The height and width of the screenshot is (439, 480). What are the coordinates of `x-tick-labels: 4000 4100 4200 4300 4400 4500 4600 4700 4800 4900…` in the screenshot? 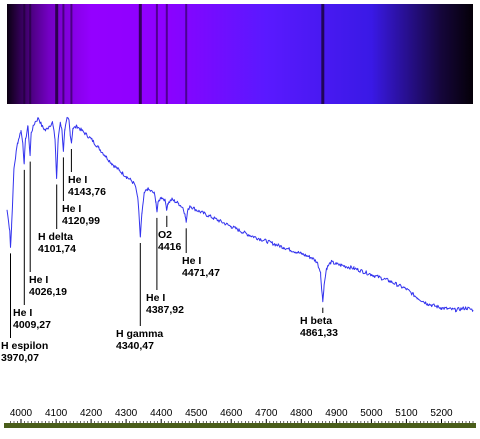 It's located at (231, 413).